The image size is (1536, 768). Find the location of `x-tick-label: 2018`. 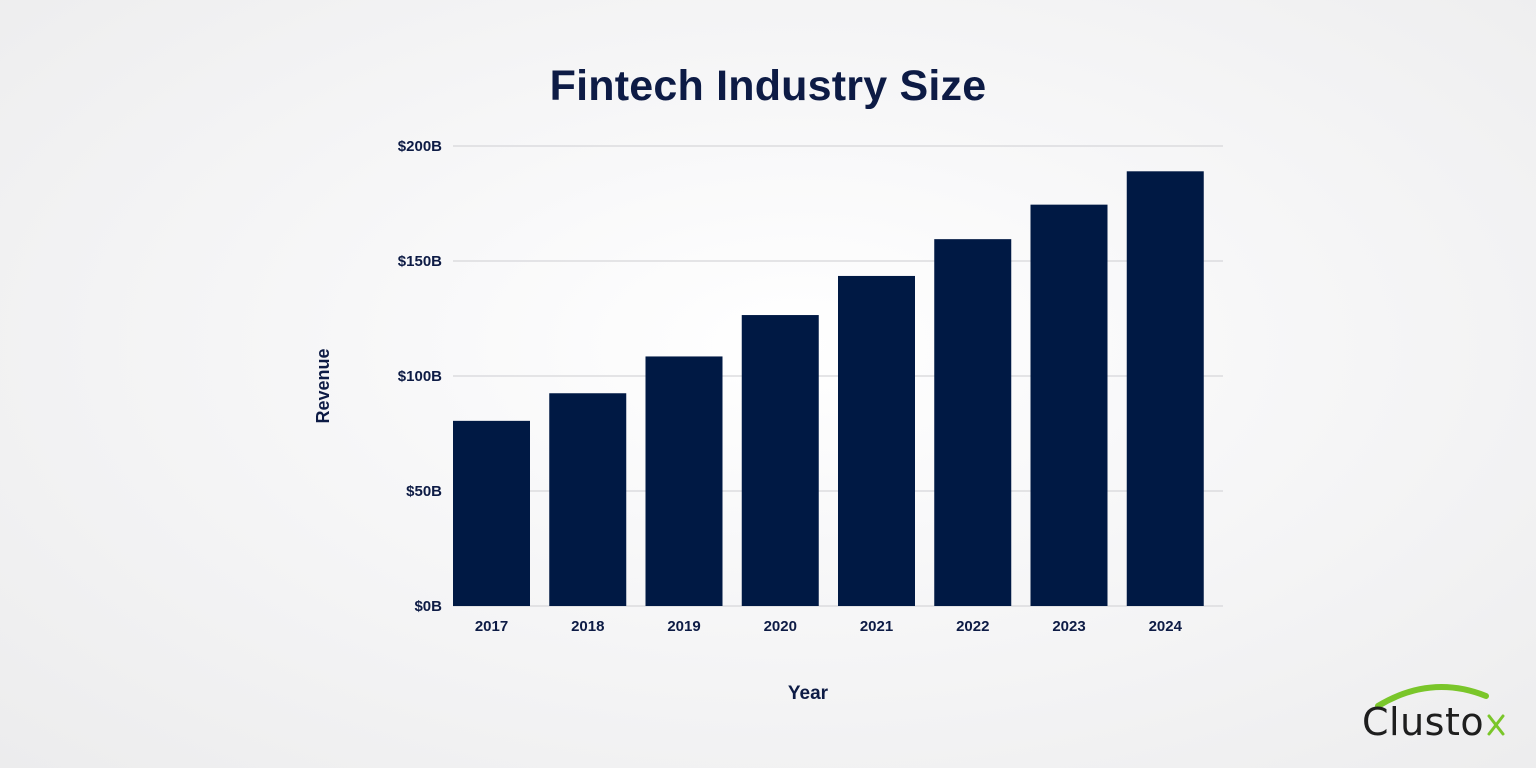

x-tick-label: 2018 is located at coordinates (587, 626).